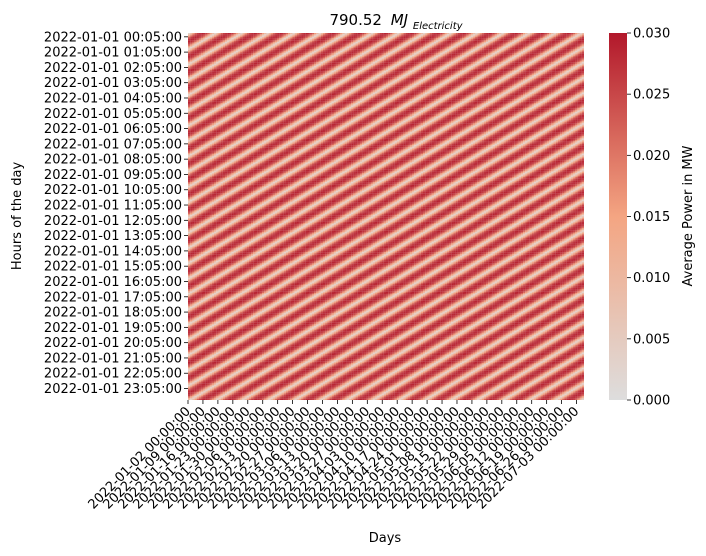 Image resolution: width=706 pixels, height=556 pixels. I want to click on x-axis-label: Days, so click(385, 538).